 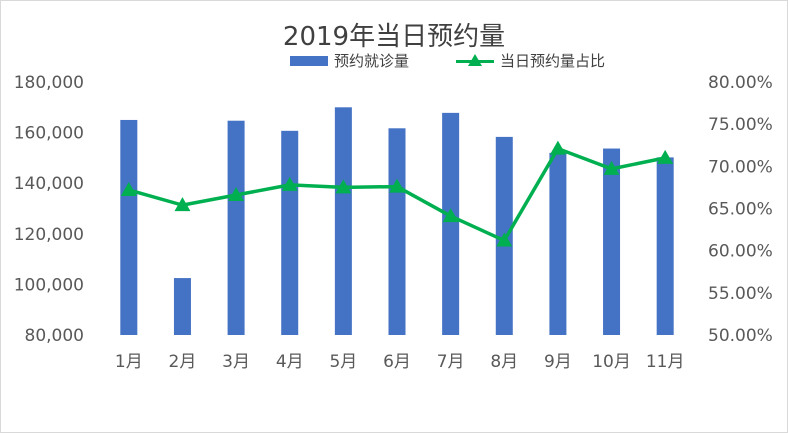 I want to click on chart-title: 2019年当日预约量, so click(x=394, y=37).